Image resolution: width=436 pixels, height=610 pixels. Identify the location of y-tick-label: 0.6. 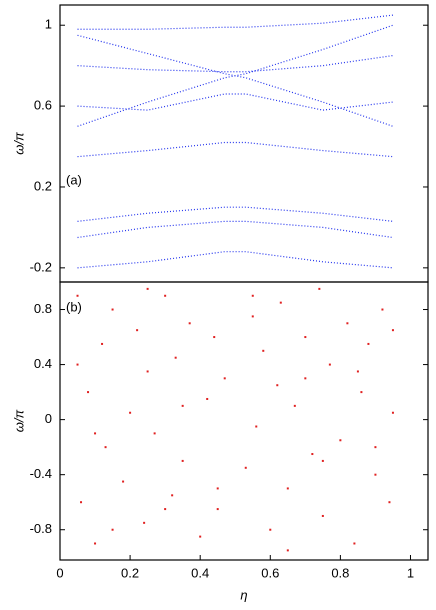
(43, 105).